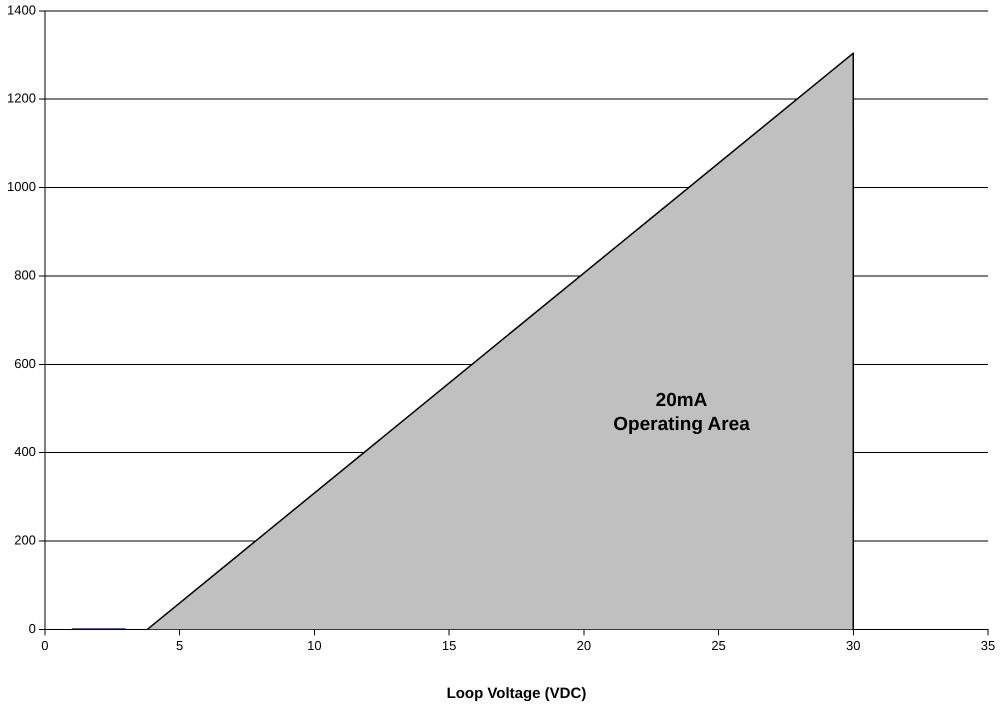  What do you see at coordinates (21, 98) in the screenshot?
I see `y-tick-label: 1200` at bounding box center [21, 98].